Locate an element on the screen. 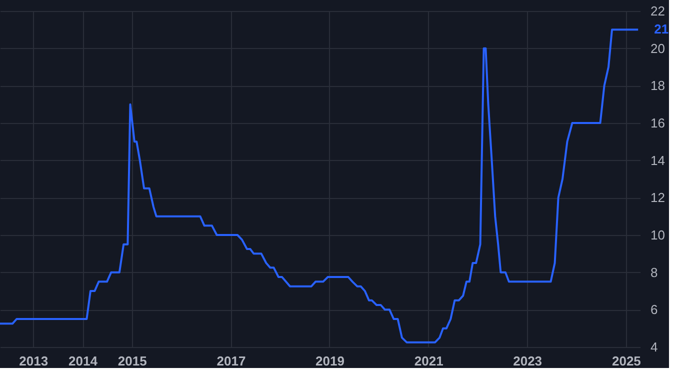 The image size is (700, 375). y-tick-label: 18 is located at coordinates (657, 86).